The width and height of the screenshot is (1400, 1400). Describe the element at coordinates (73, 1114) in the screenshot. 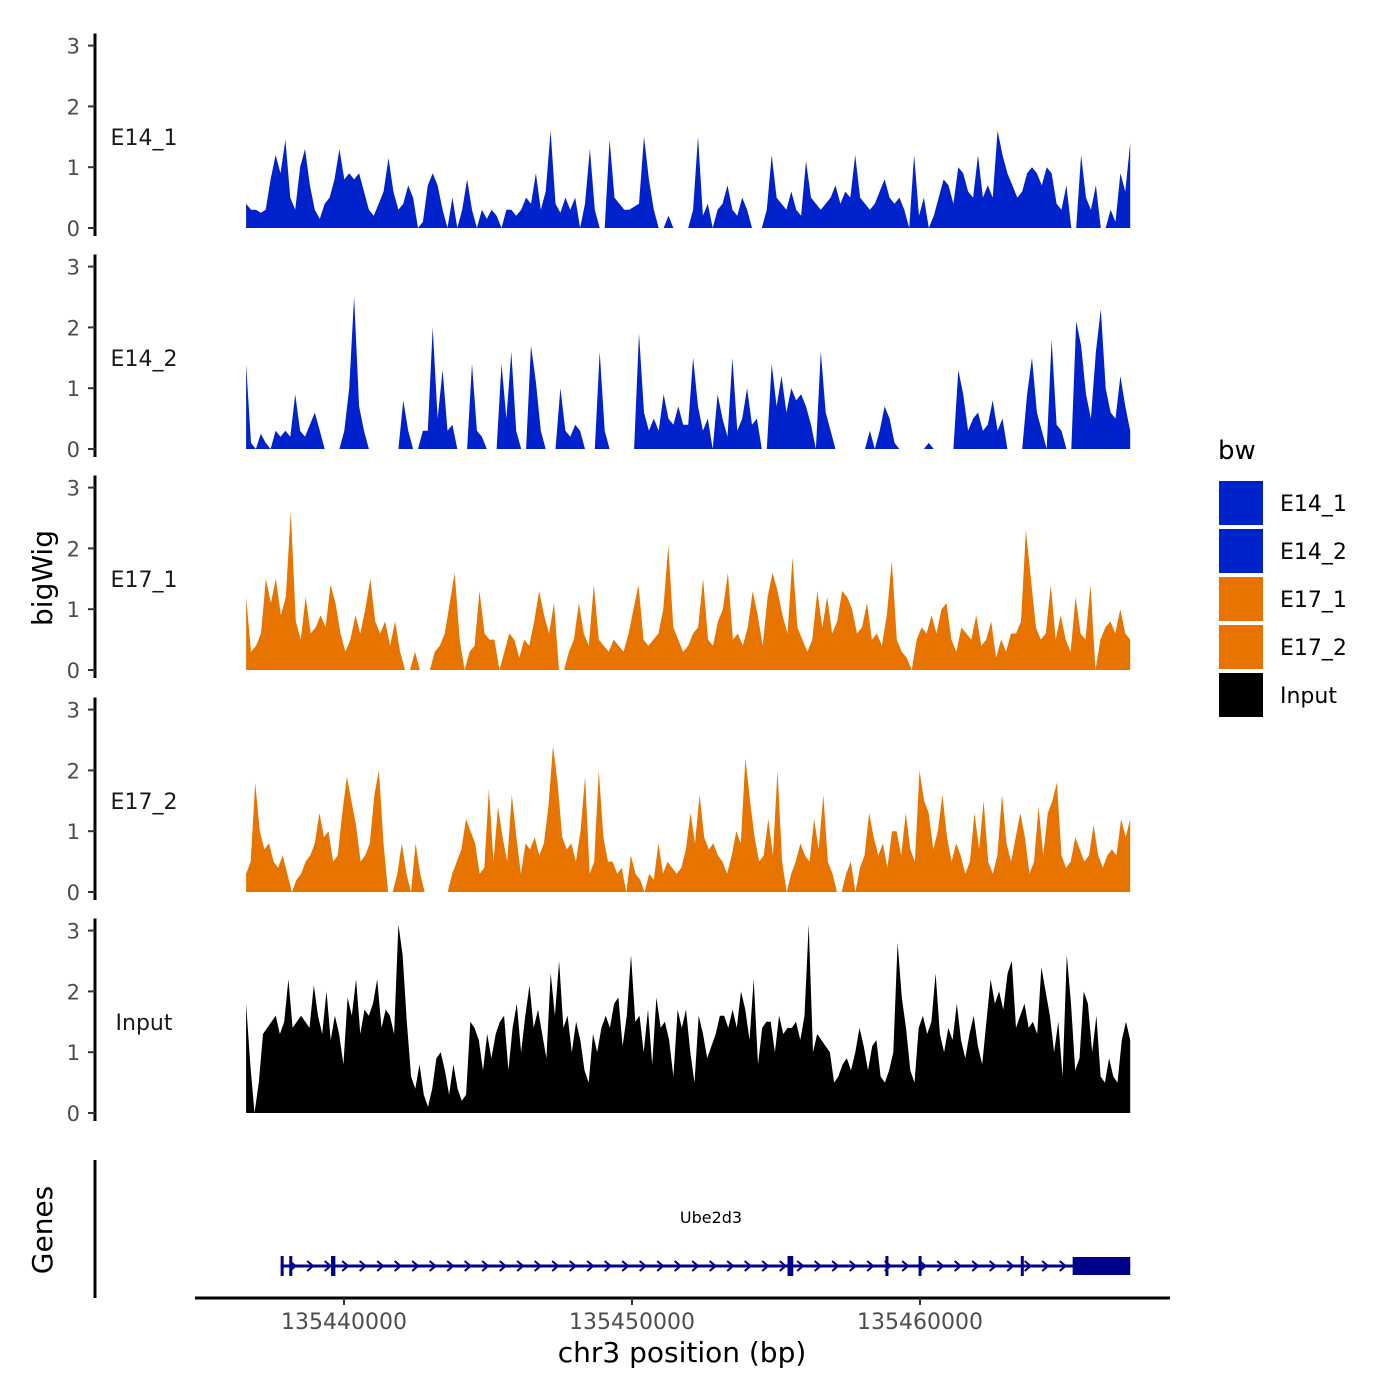

I see `y-tick-label-Input-0: 0` at that location.